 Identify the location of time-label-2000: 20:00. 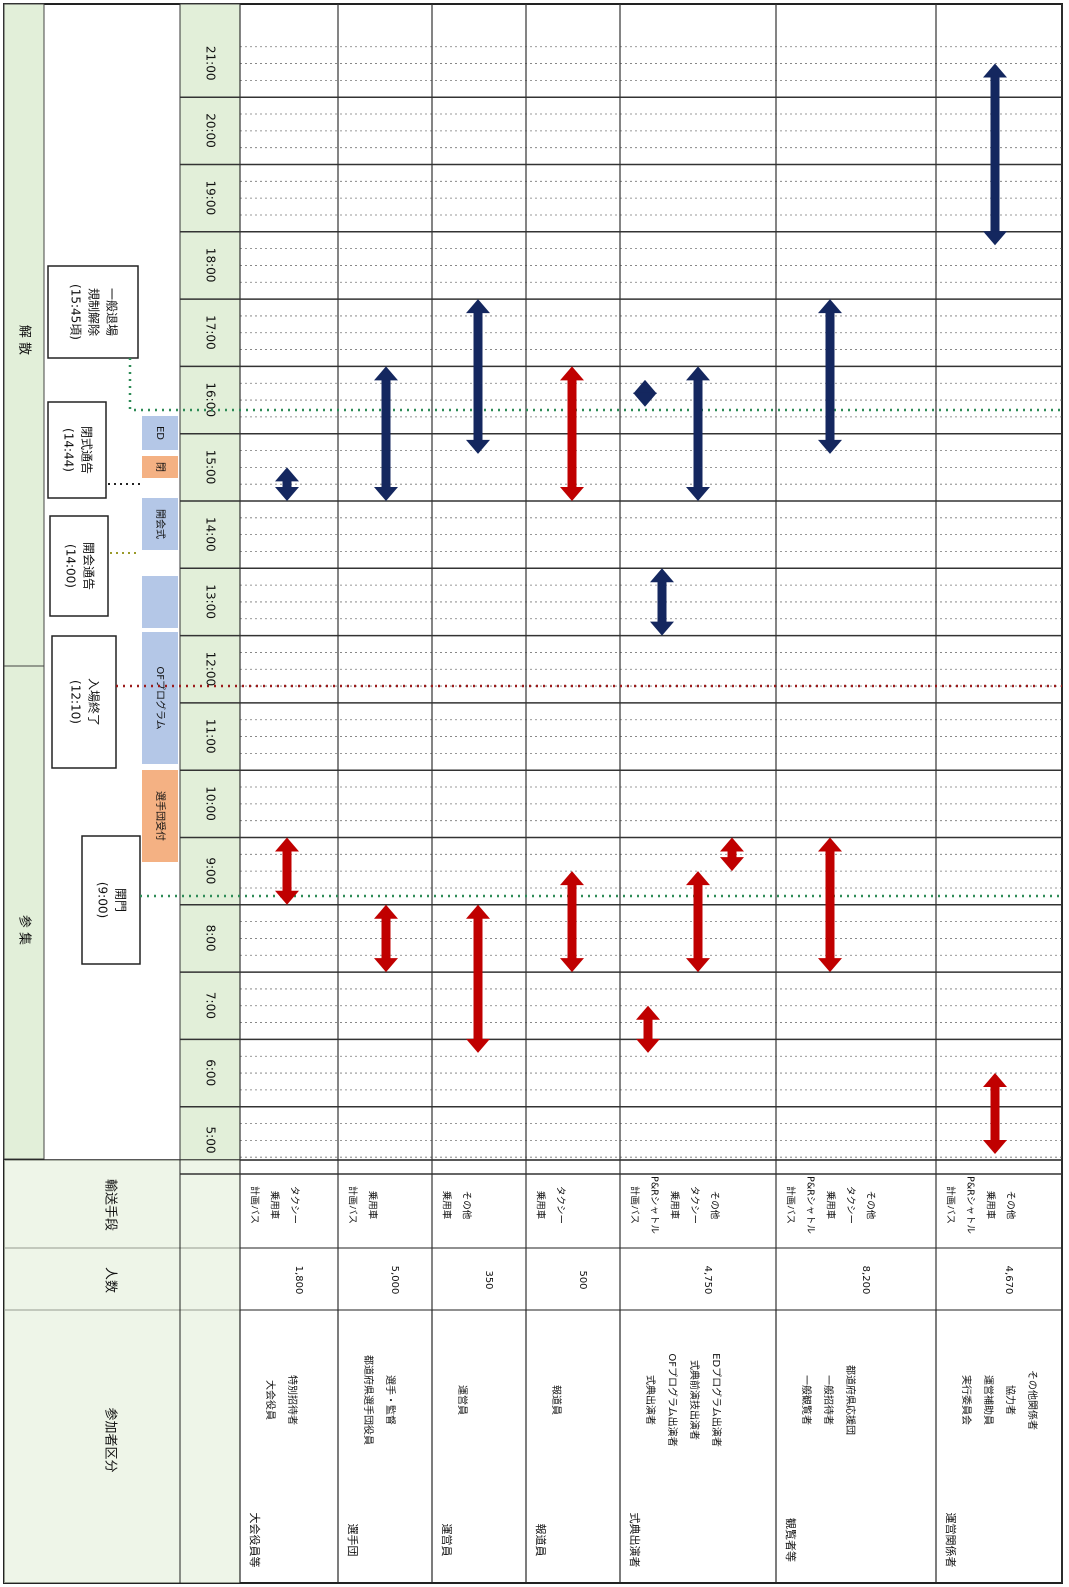
(211, 130).